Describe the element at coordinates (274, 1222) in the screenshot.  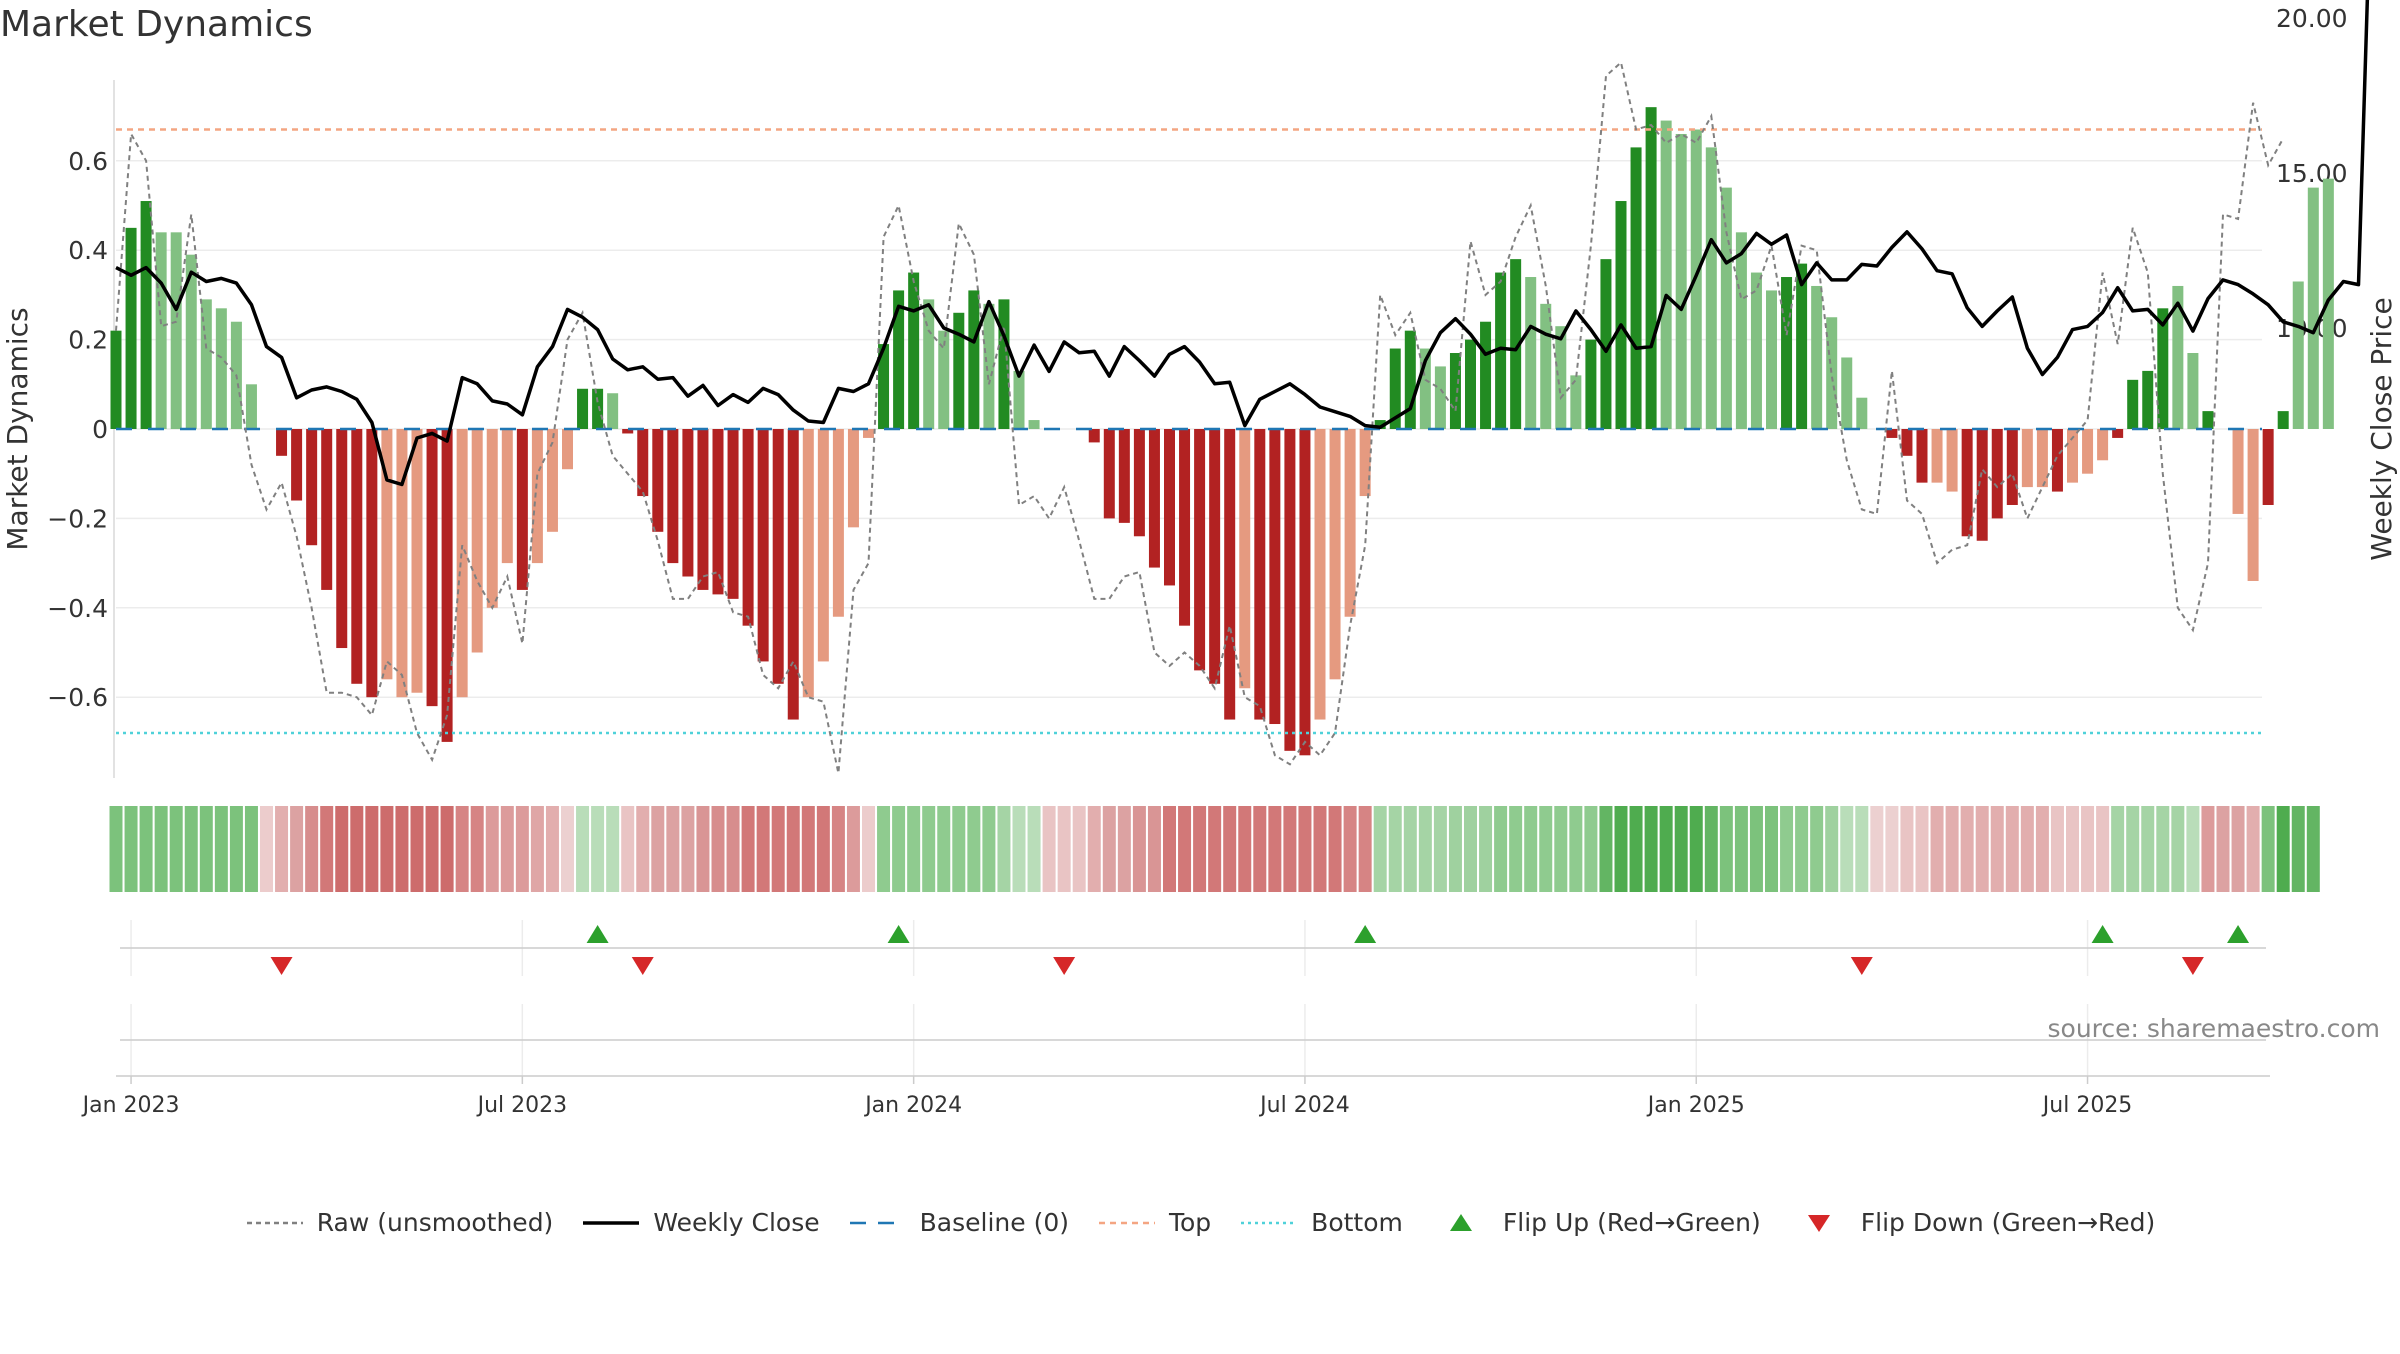
I see `legend-swatch-raw` at that location.